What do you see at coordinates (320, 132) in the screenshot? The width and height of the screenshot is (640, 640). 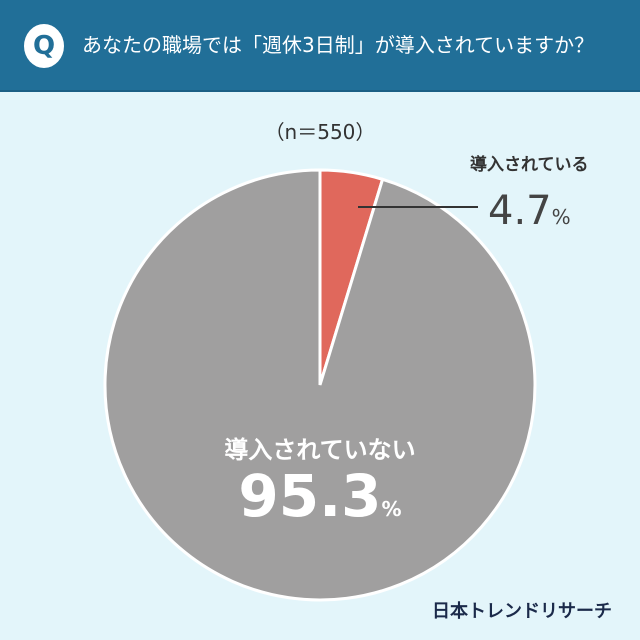 I see `sample-size: （n＝550）` at bounding box center [320, 132].